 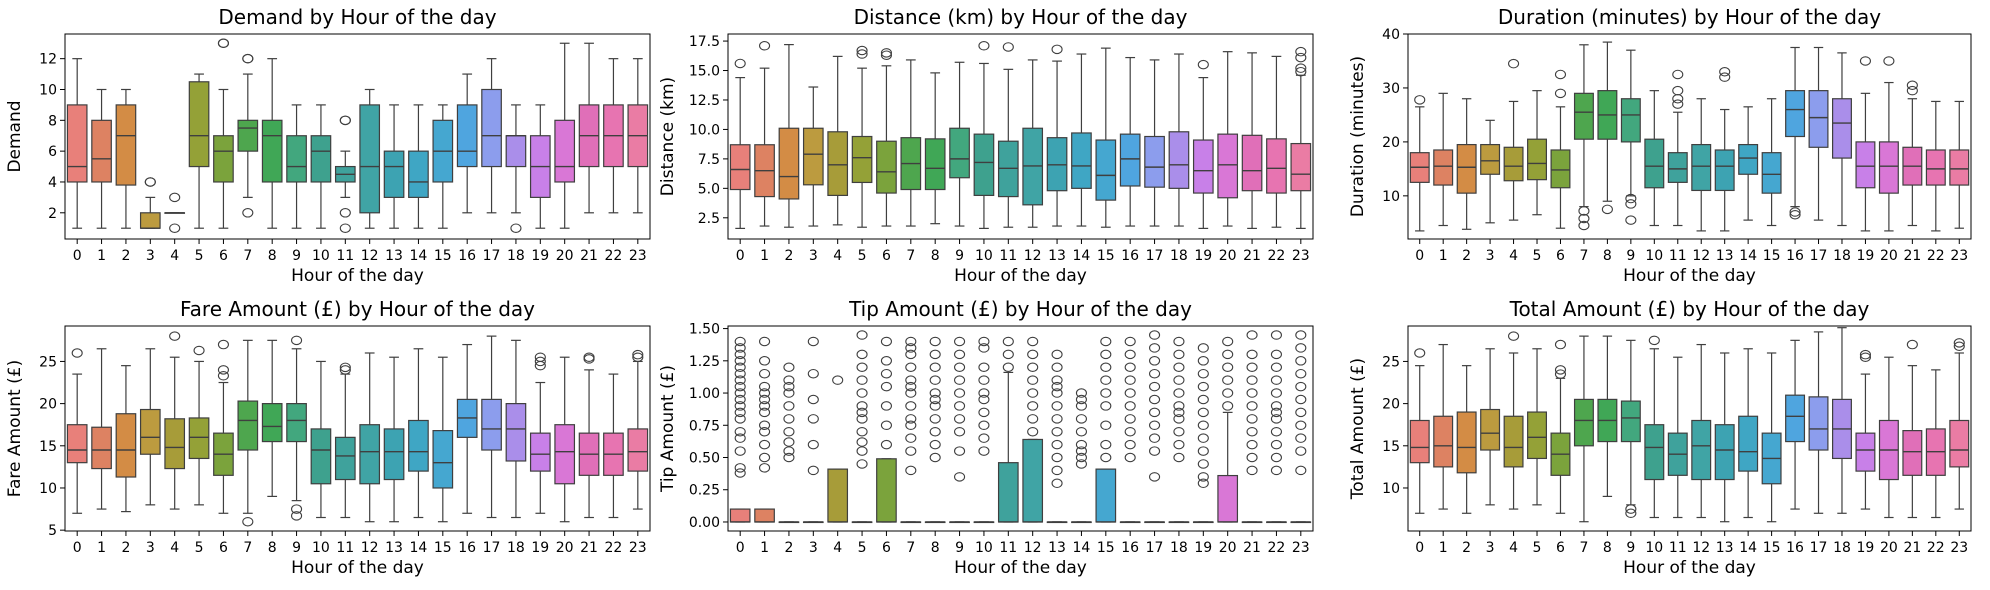 What do you see at coordinates (668, 136) in the screenshot?
I see `y-axis-label: Distance (km)` at bounding box center [668, 136].